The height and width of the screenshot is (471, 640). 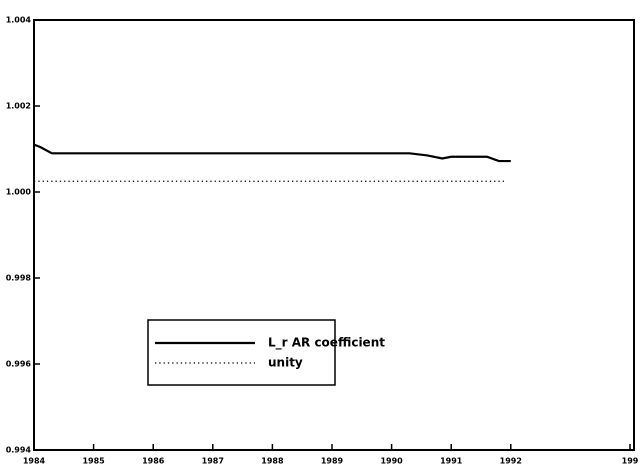 I want to click on y-tick-label: 0.996, so click(x=19, y=364).